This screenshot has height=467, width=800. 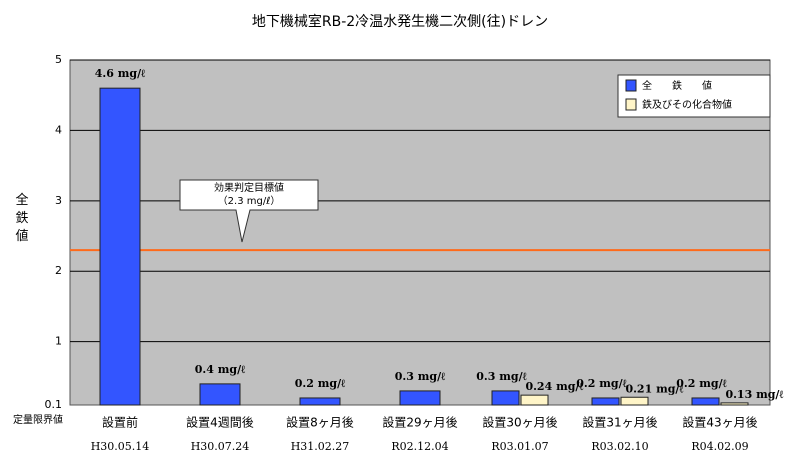 What do you see at coordinates (120, 73) in the screenshot?
I see `value-label: 4.6 mg/ℓ` at bounding box center [120, 73].